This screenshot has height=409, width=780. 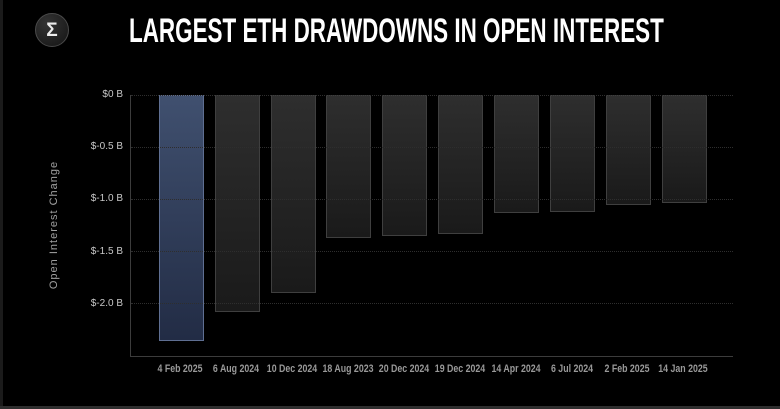 I want to click on y-axis-tick-labels: $0 B $-0.5 B $-1.0 B $-1.5 B $-2.0 B, so click(x=61, y=222).